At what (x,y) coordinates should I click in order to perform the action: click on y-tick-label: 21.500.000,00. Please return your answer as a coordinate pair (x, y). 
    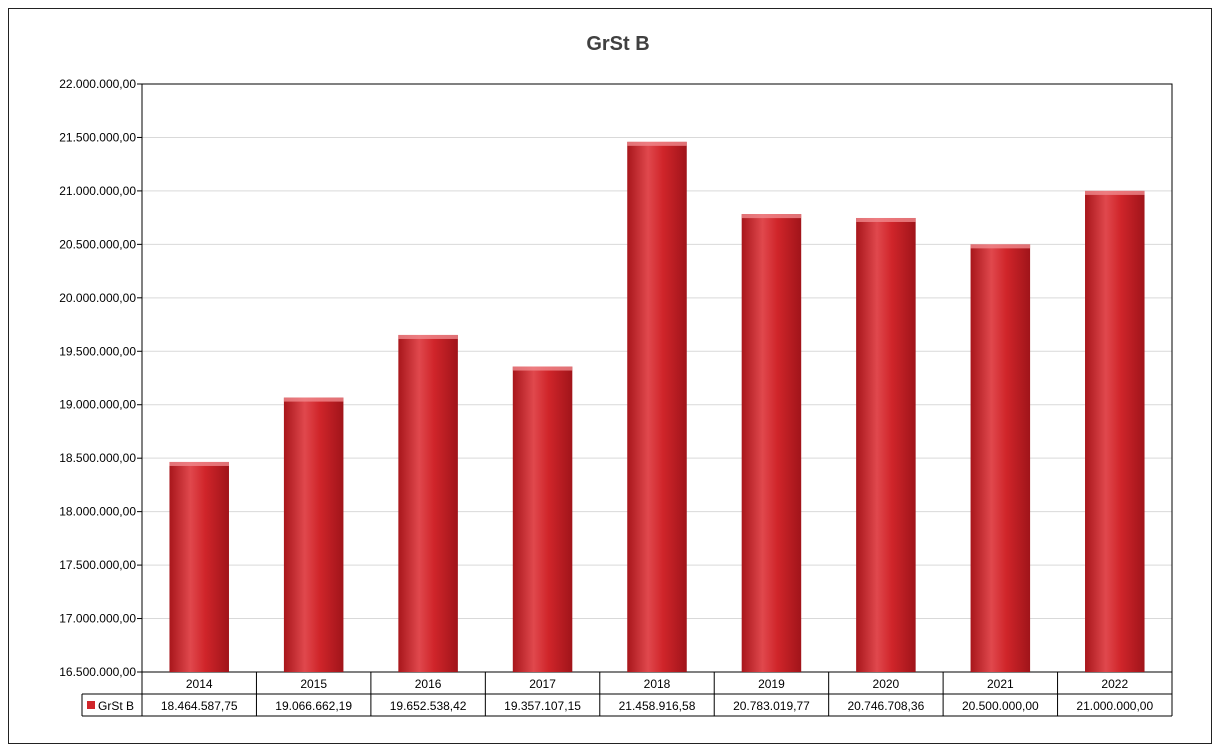
    Looking at the image, I should click on (97, 137).